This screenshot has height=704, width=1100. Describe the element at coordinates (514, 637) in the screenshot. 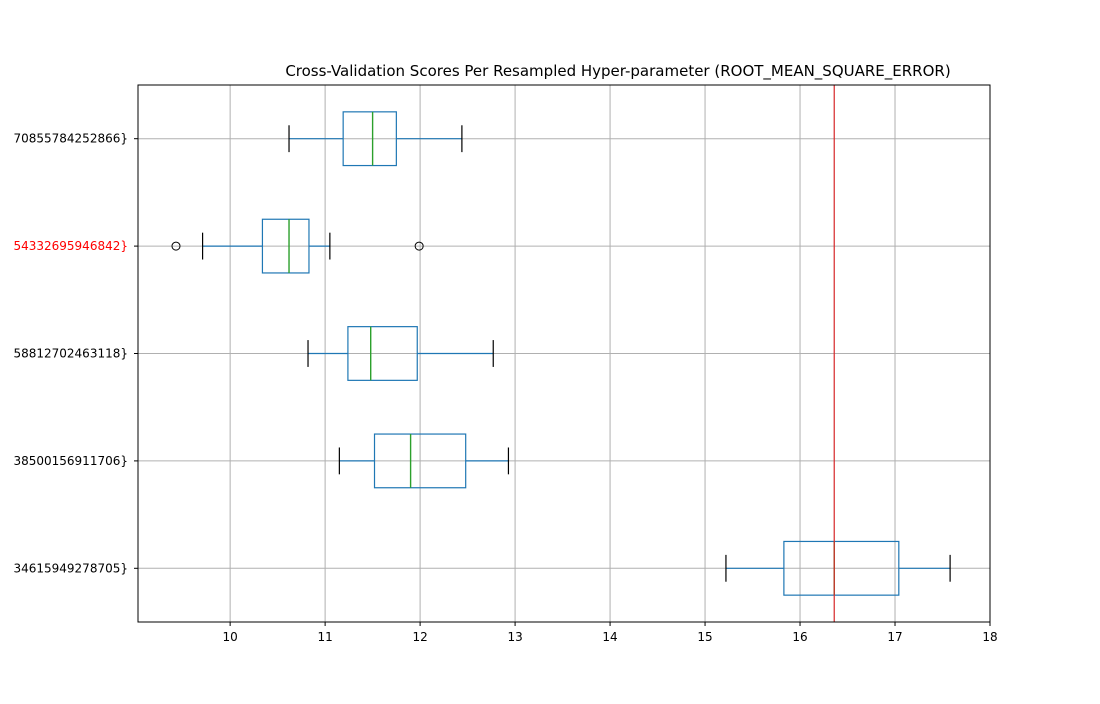

I see `x-tick-label: 13` at that location.